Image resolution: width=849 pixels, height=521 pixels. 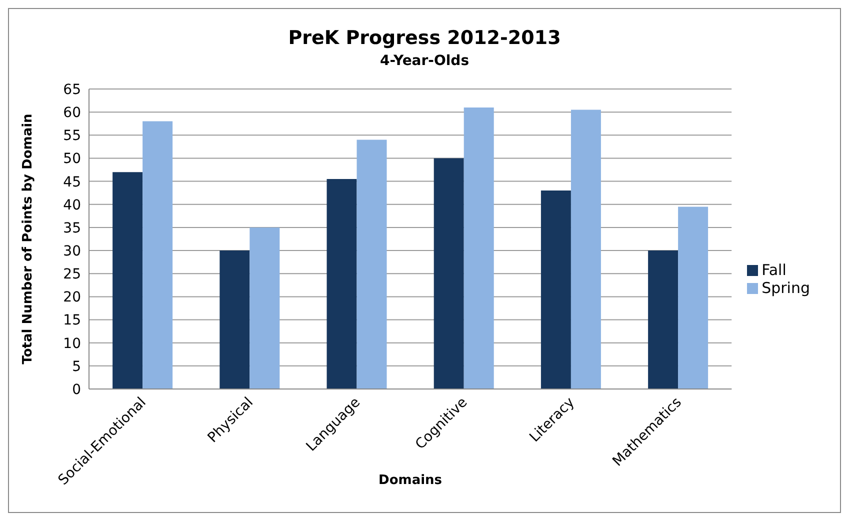 I want to click on y-tick-label: 60, so click(x=72, y=113).